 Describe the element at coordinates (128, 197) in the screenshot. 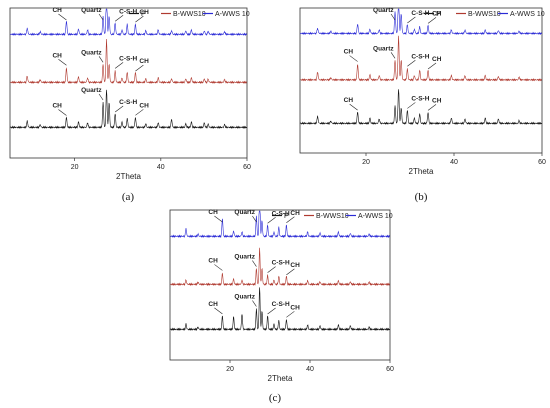

I see `panel-caption: (a)` at that location.